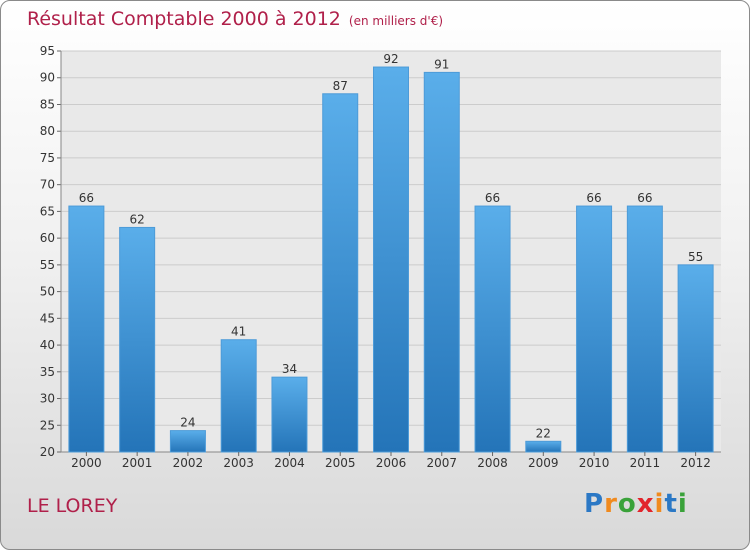  What do you see at coordinates (543, 463) in the screenshot?
I see `x-tick-label: 2009` at bounding box center [543, 463].